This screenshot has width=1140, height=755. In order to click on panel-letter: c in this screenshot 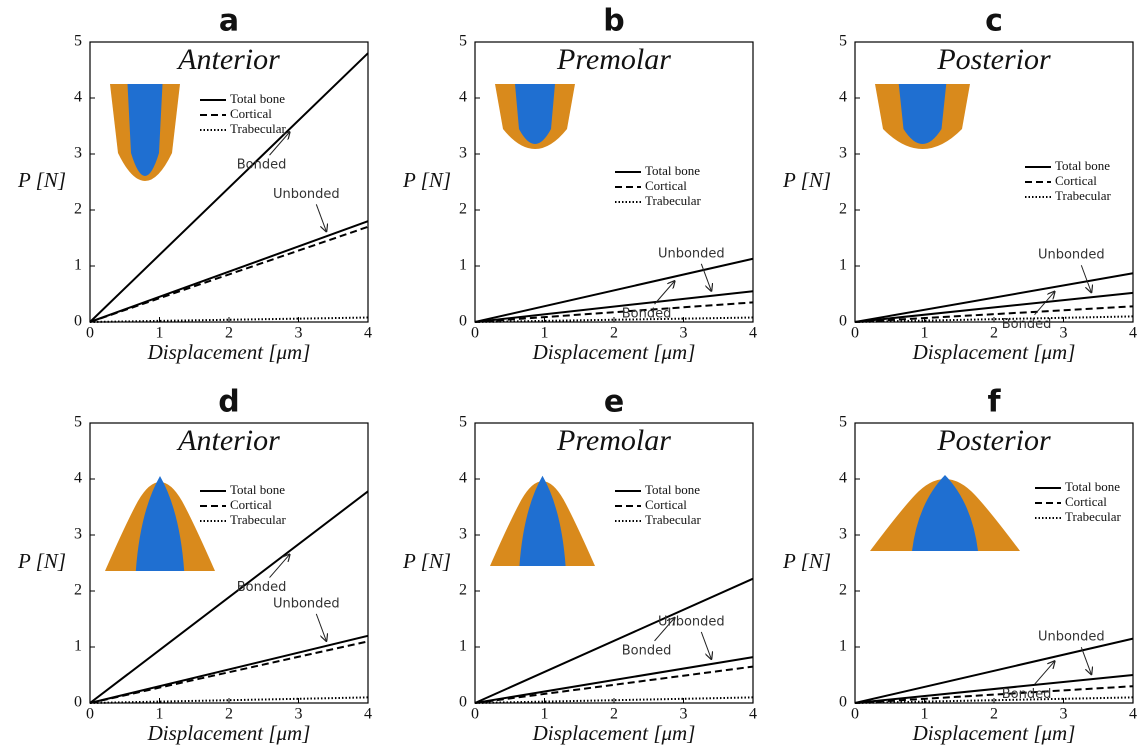, I will do `click(994, 21)`.